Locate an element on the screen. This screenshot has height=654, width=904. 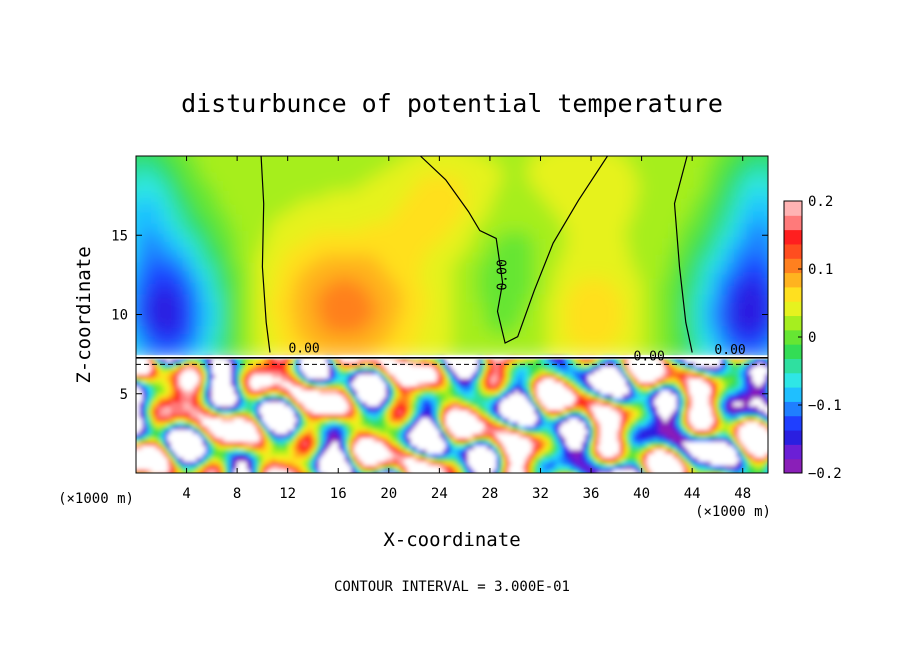
x-tick-label: 28 is located at coordinates (489, 494).